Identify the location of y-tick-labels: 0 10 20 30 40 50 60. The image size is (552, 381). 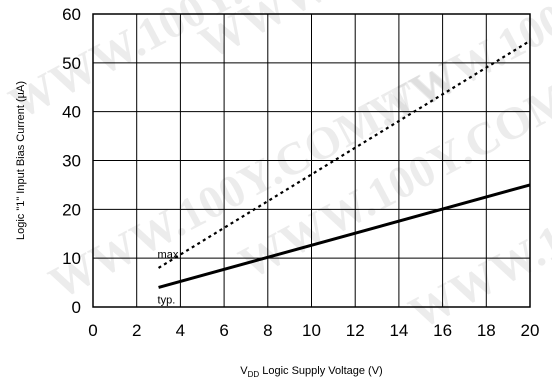
(71, 161).